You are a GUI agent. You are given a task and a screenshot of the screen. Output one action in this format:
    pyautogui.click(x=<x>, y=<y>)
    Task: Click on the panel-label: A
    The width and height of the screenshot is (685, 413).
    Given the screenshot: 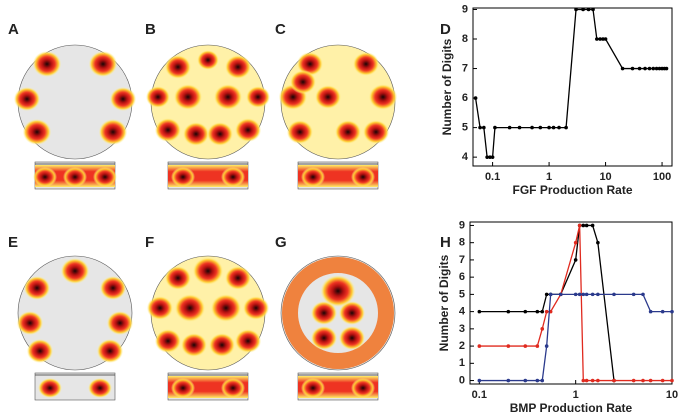 What is the action you would take?
    pyautogui.click(x=13, y=29)
    